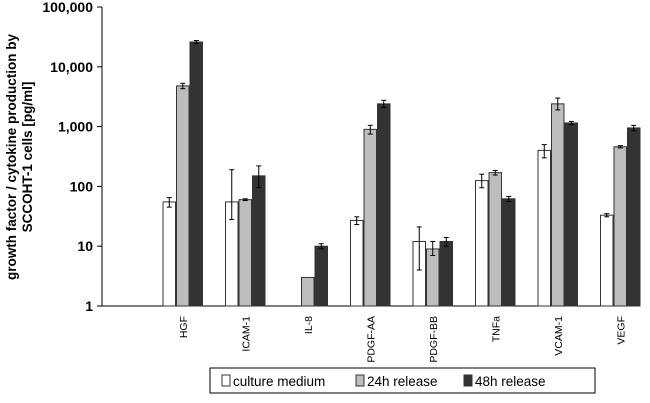 The height and width of the screenshot is (403, 650). Describe the element at coordinates (621, 330) in the screenshot. I see `x-tick-label: VEGF` at that location.